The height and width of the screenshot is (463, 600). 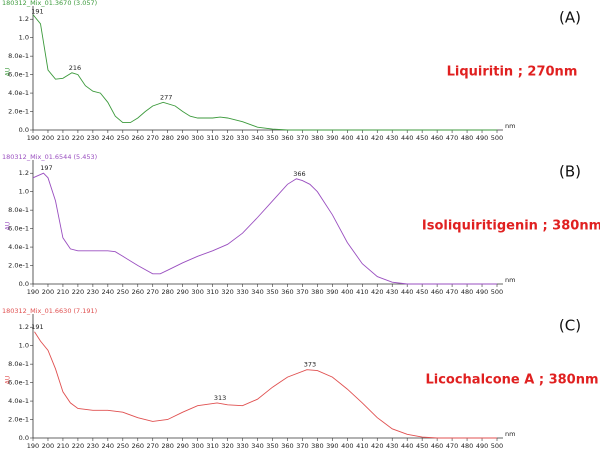 What do you see at coordinates (377, 446) in the screenshot?
I see `x-tick-label: 420` at bounding box center [377, 446].